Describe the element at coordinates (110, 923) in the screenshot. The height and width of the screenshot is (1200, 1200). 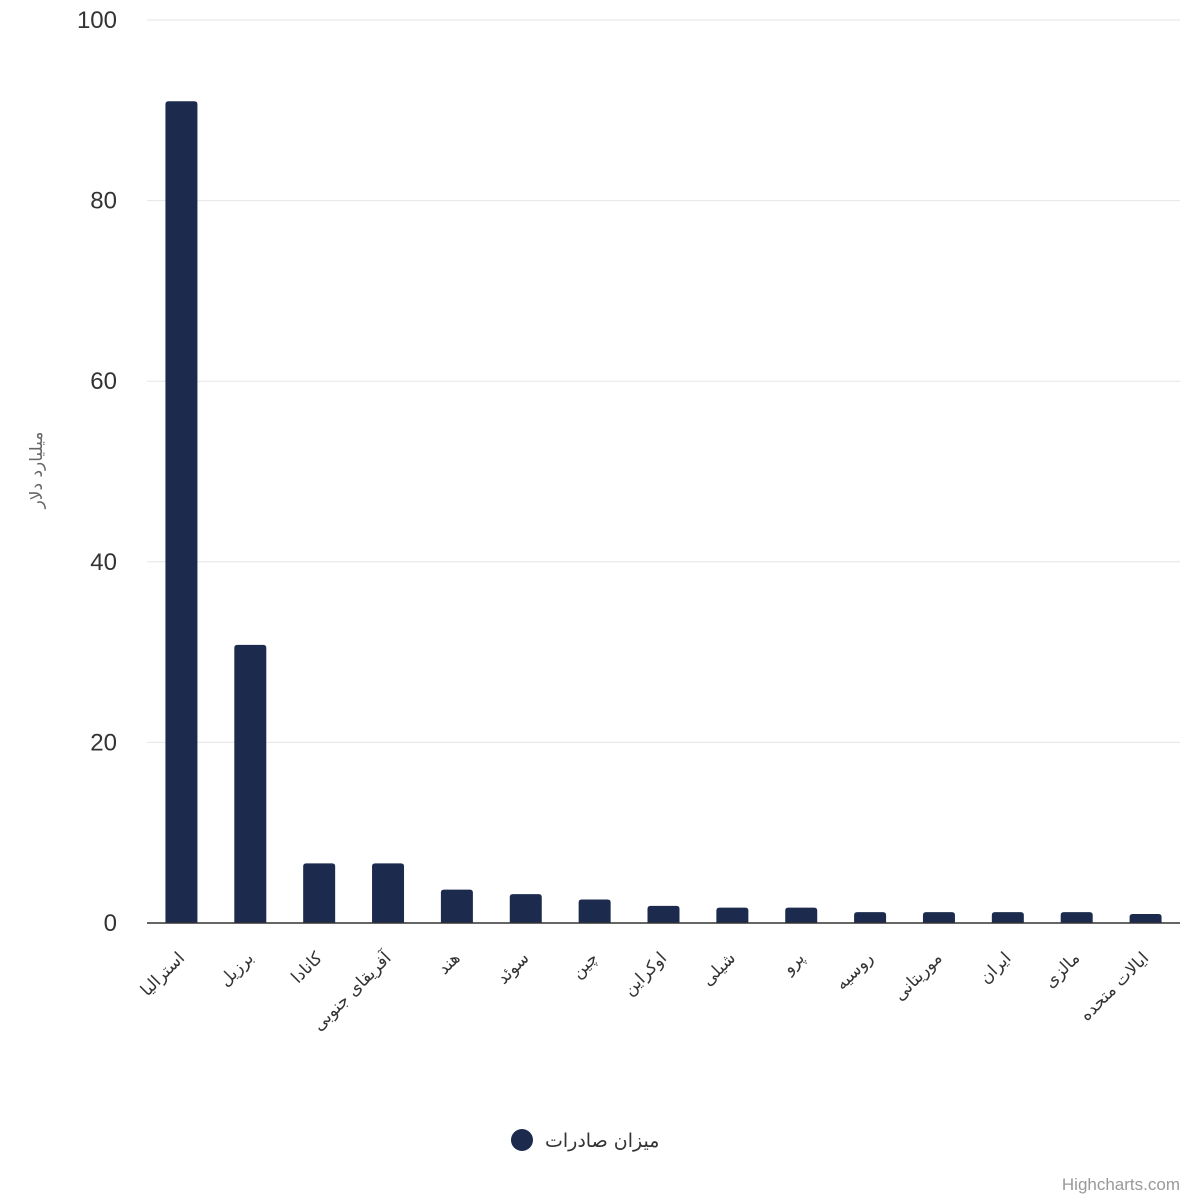
I see `y-tick-label: 0` at that location.